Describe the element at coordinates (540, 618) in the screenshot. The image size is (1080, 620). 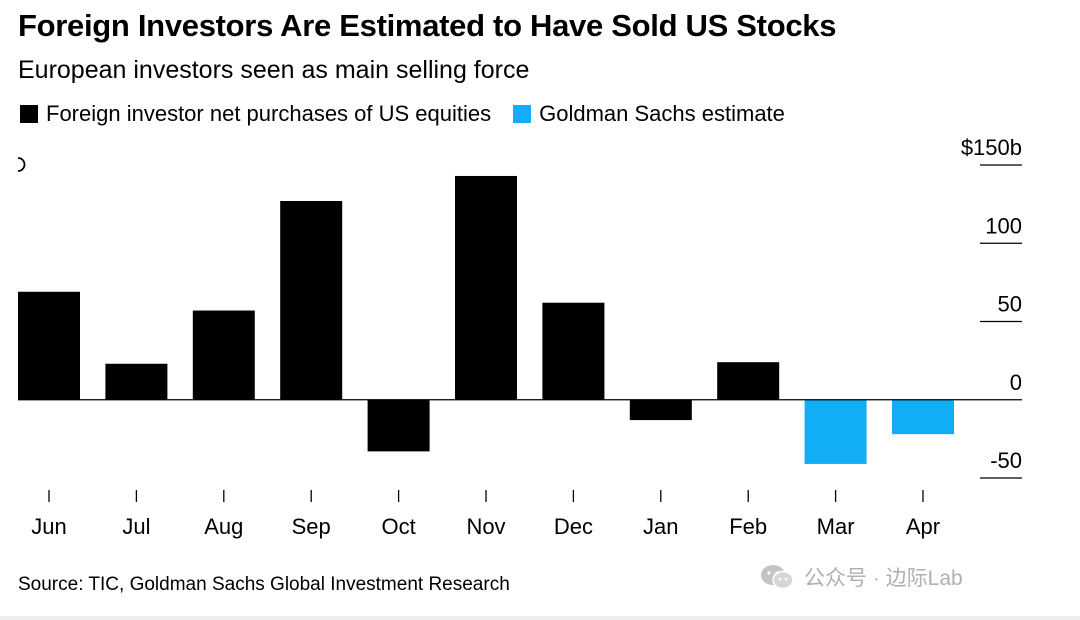
I see `bottom-rule` at that location.